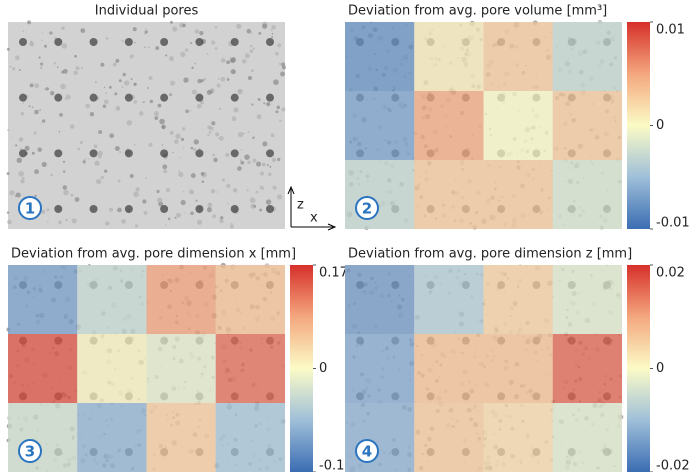 This screenshot has height=472, width=698. I want to click on colorbar-tick-label: 0.02, so click(670, 273).